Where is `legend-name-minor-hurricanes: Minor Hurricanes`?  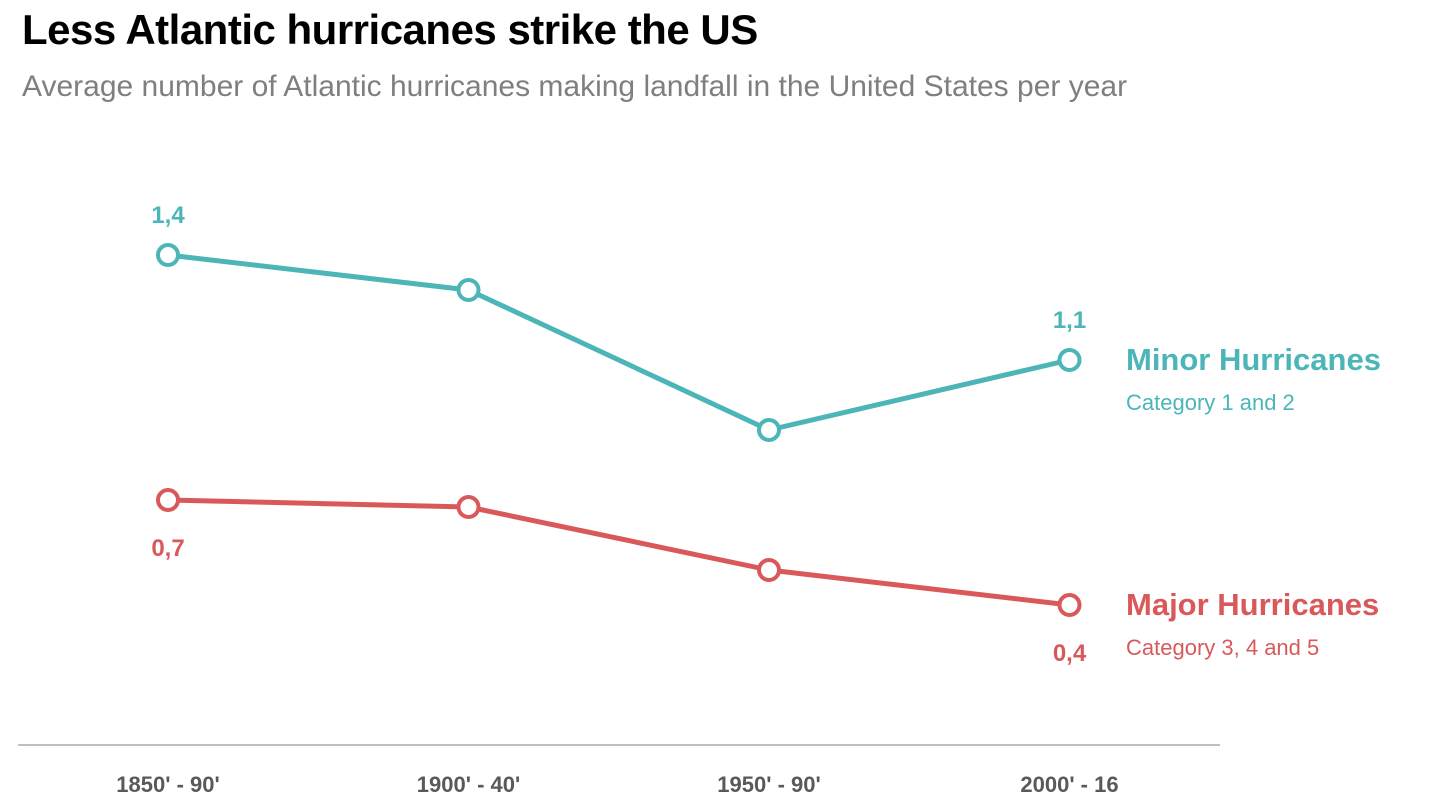 legend-name-minor-hurricanes: Minor Hurricanes is located at coordinates (1253, 359).